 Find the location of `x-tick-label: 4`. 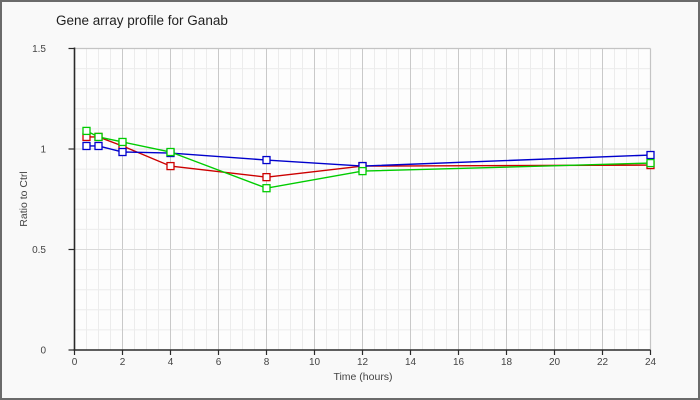

x-tick-label: 4 is located at coordinates (171, 362).